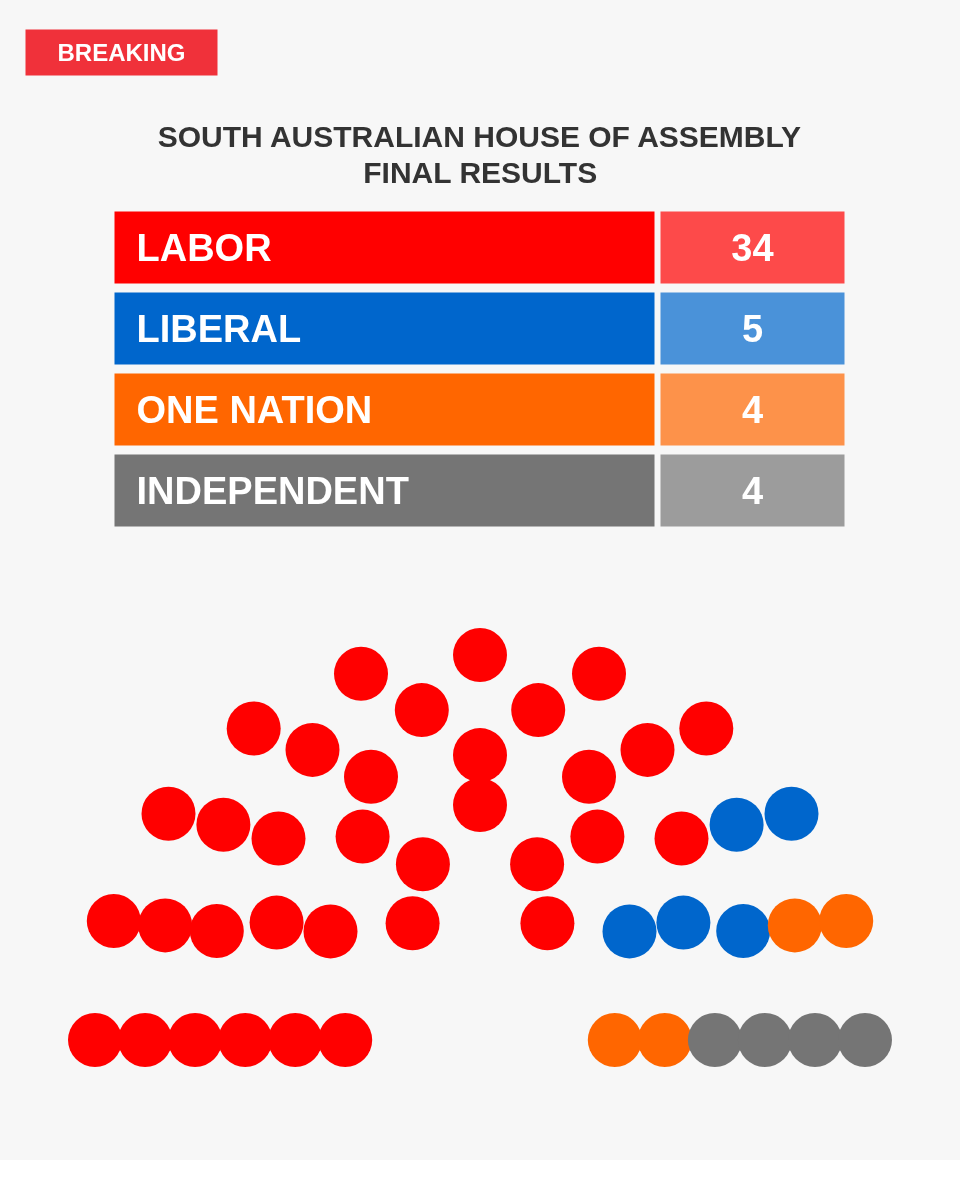 This screenshot has height=1200, width=960. I want to click on category-label: LABOR, so click(204, 247).